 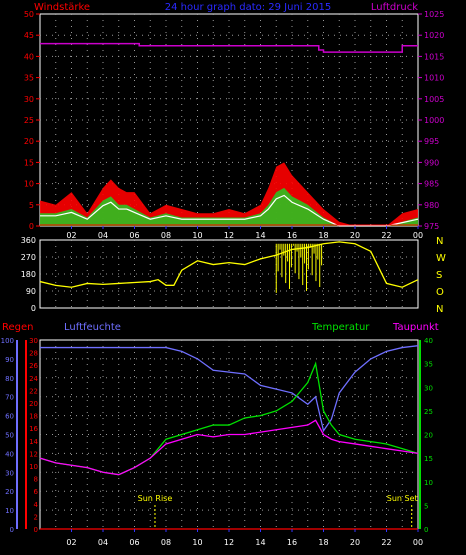 What do you see at coordinates (439, 275) in the screenshot?
I see `compass-label: S` at bounding box center [439, 275].